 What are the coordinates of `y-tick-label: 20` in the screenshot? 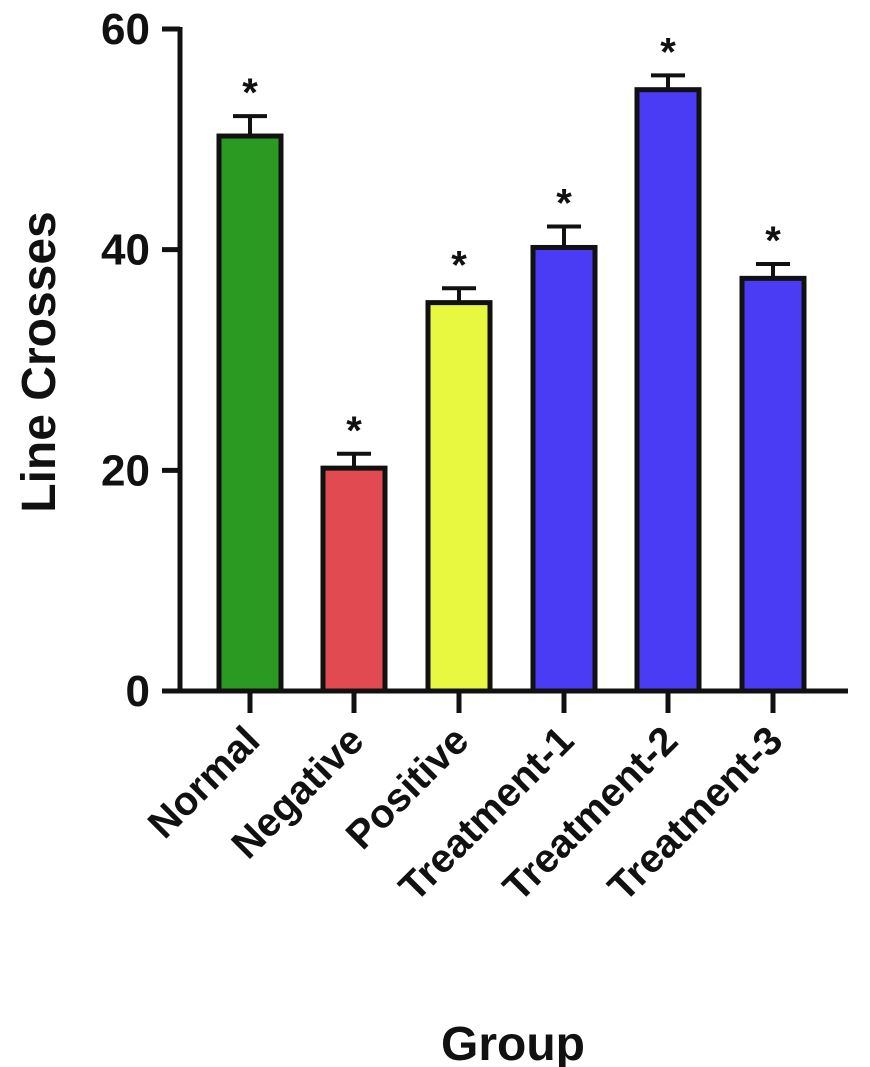 It's located at (125, 470).